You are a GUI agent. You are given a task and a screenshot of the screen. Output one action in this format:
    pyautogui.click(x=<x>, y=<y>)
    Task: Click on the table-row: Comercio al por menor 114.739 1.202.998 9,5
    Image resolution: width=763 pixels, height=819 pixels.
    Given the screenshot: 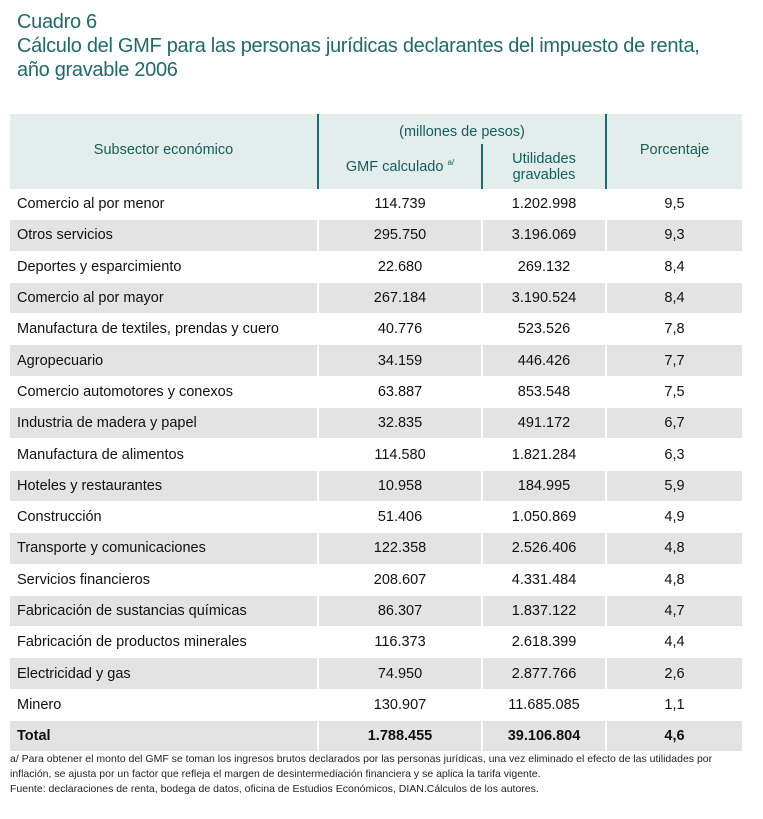 What is the action you would take?
    pyautogui.click(x=376, y=205)
    